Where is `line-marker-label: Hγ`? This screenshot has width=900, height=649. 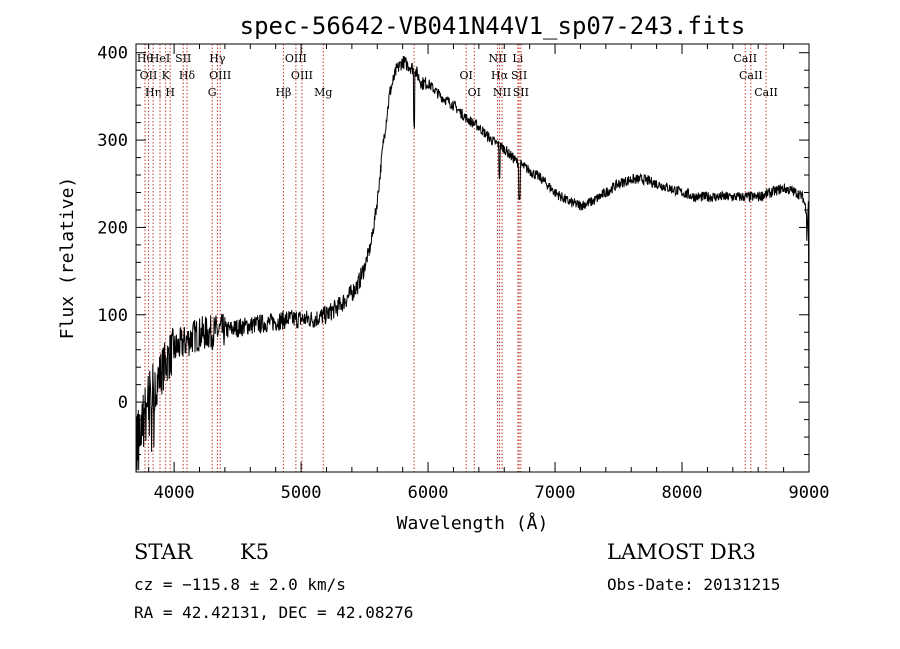
line-marker-label: Hγ is located at coordinates (217, 58).